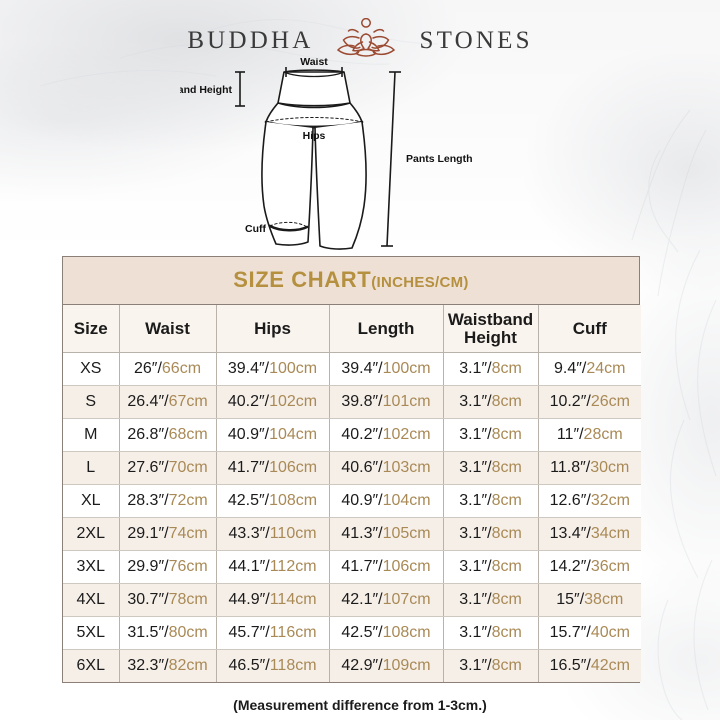  What do you see at coordinates (250, 40) in the screenshot?
I see `brand-word-left: BUDDHA` at bounding box center [250, 40].